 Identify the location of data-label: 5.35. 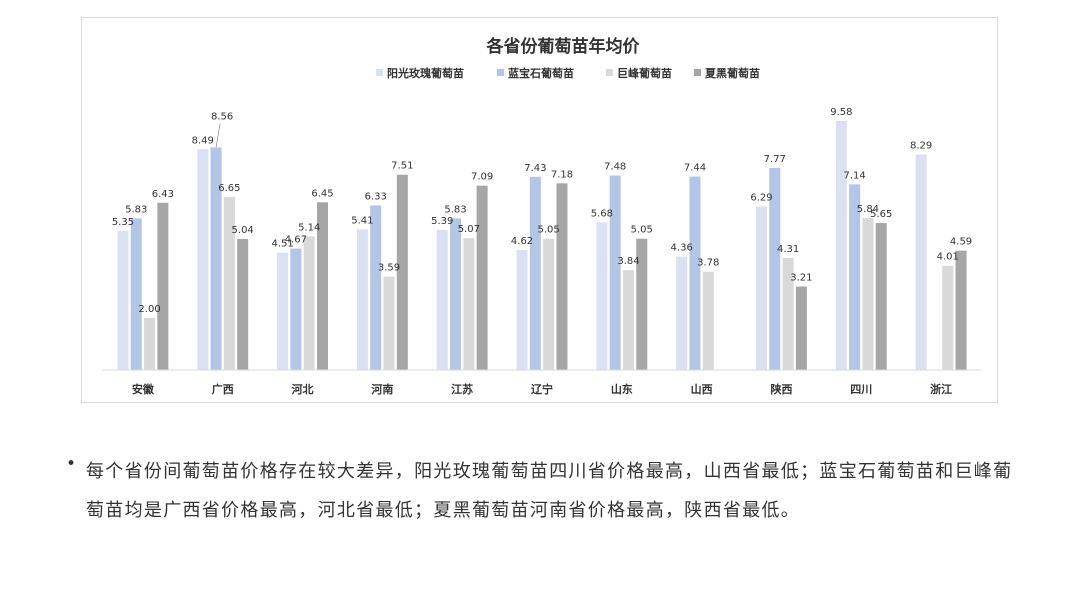
(123, 222).